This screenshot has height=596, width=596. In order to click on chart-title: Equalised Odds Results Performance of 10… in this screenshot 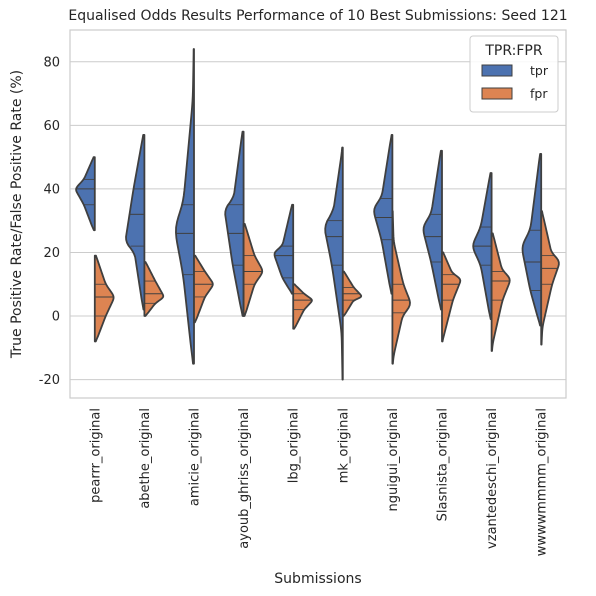, I will do `click(317, 16)`.